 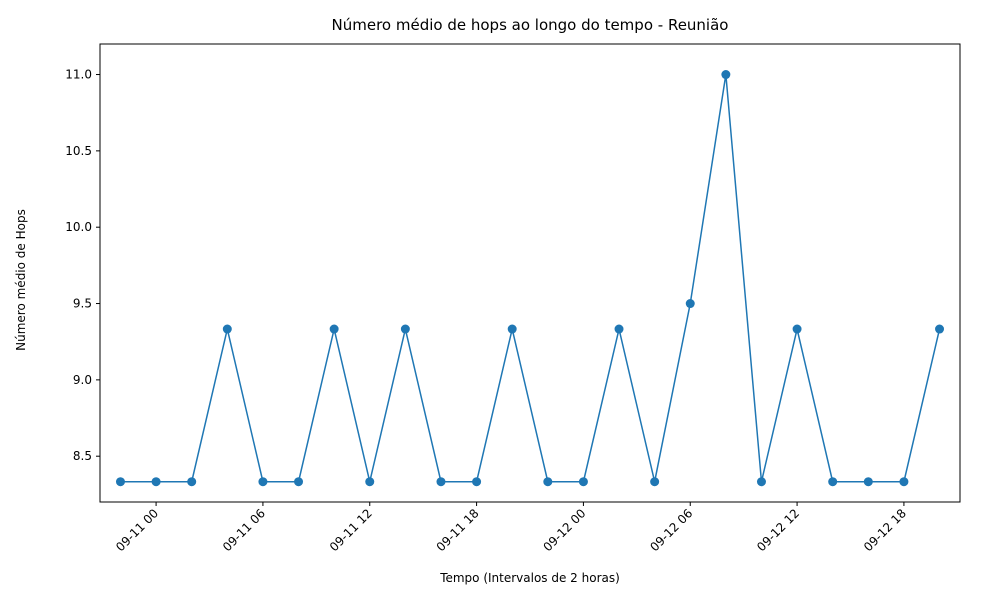 I want to click on y-tick-label: 11.0, so click(x=78, y=75).